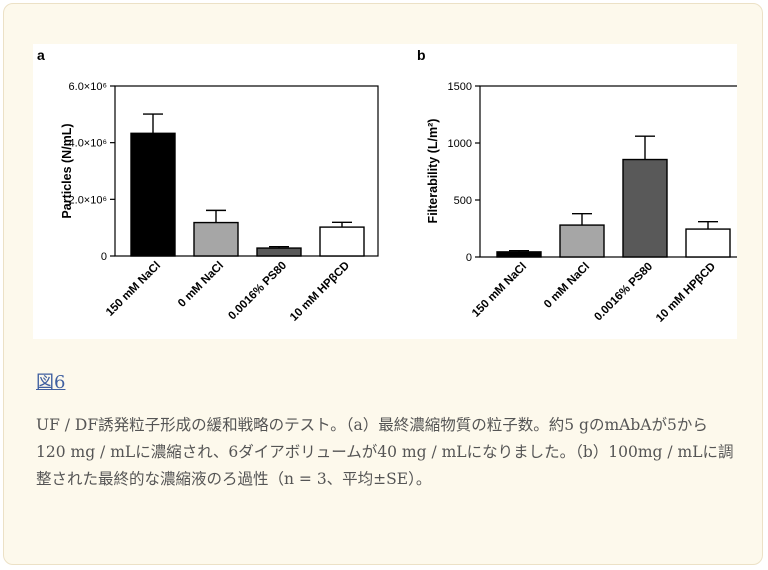  What do you see at coordinates (433, 171) in the screenshot?
I see `y-axis-label: Filterability (L/m²)` at bounding box center [433, 171].